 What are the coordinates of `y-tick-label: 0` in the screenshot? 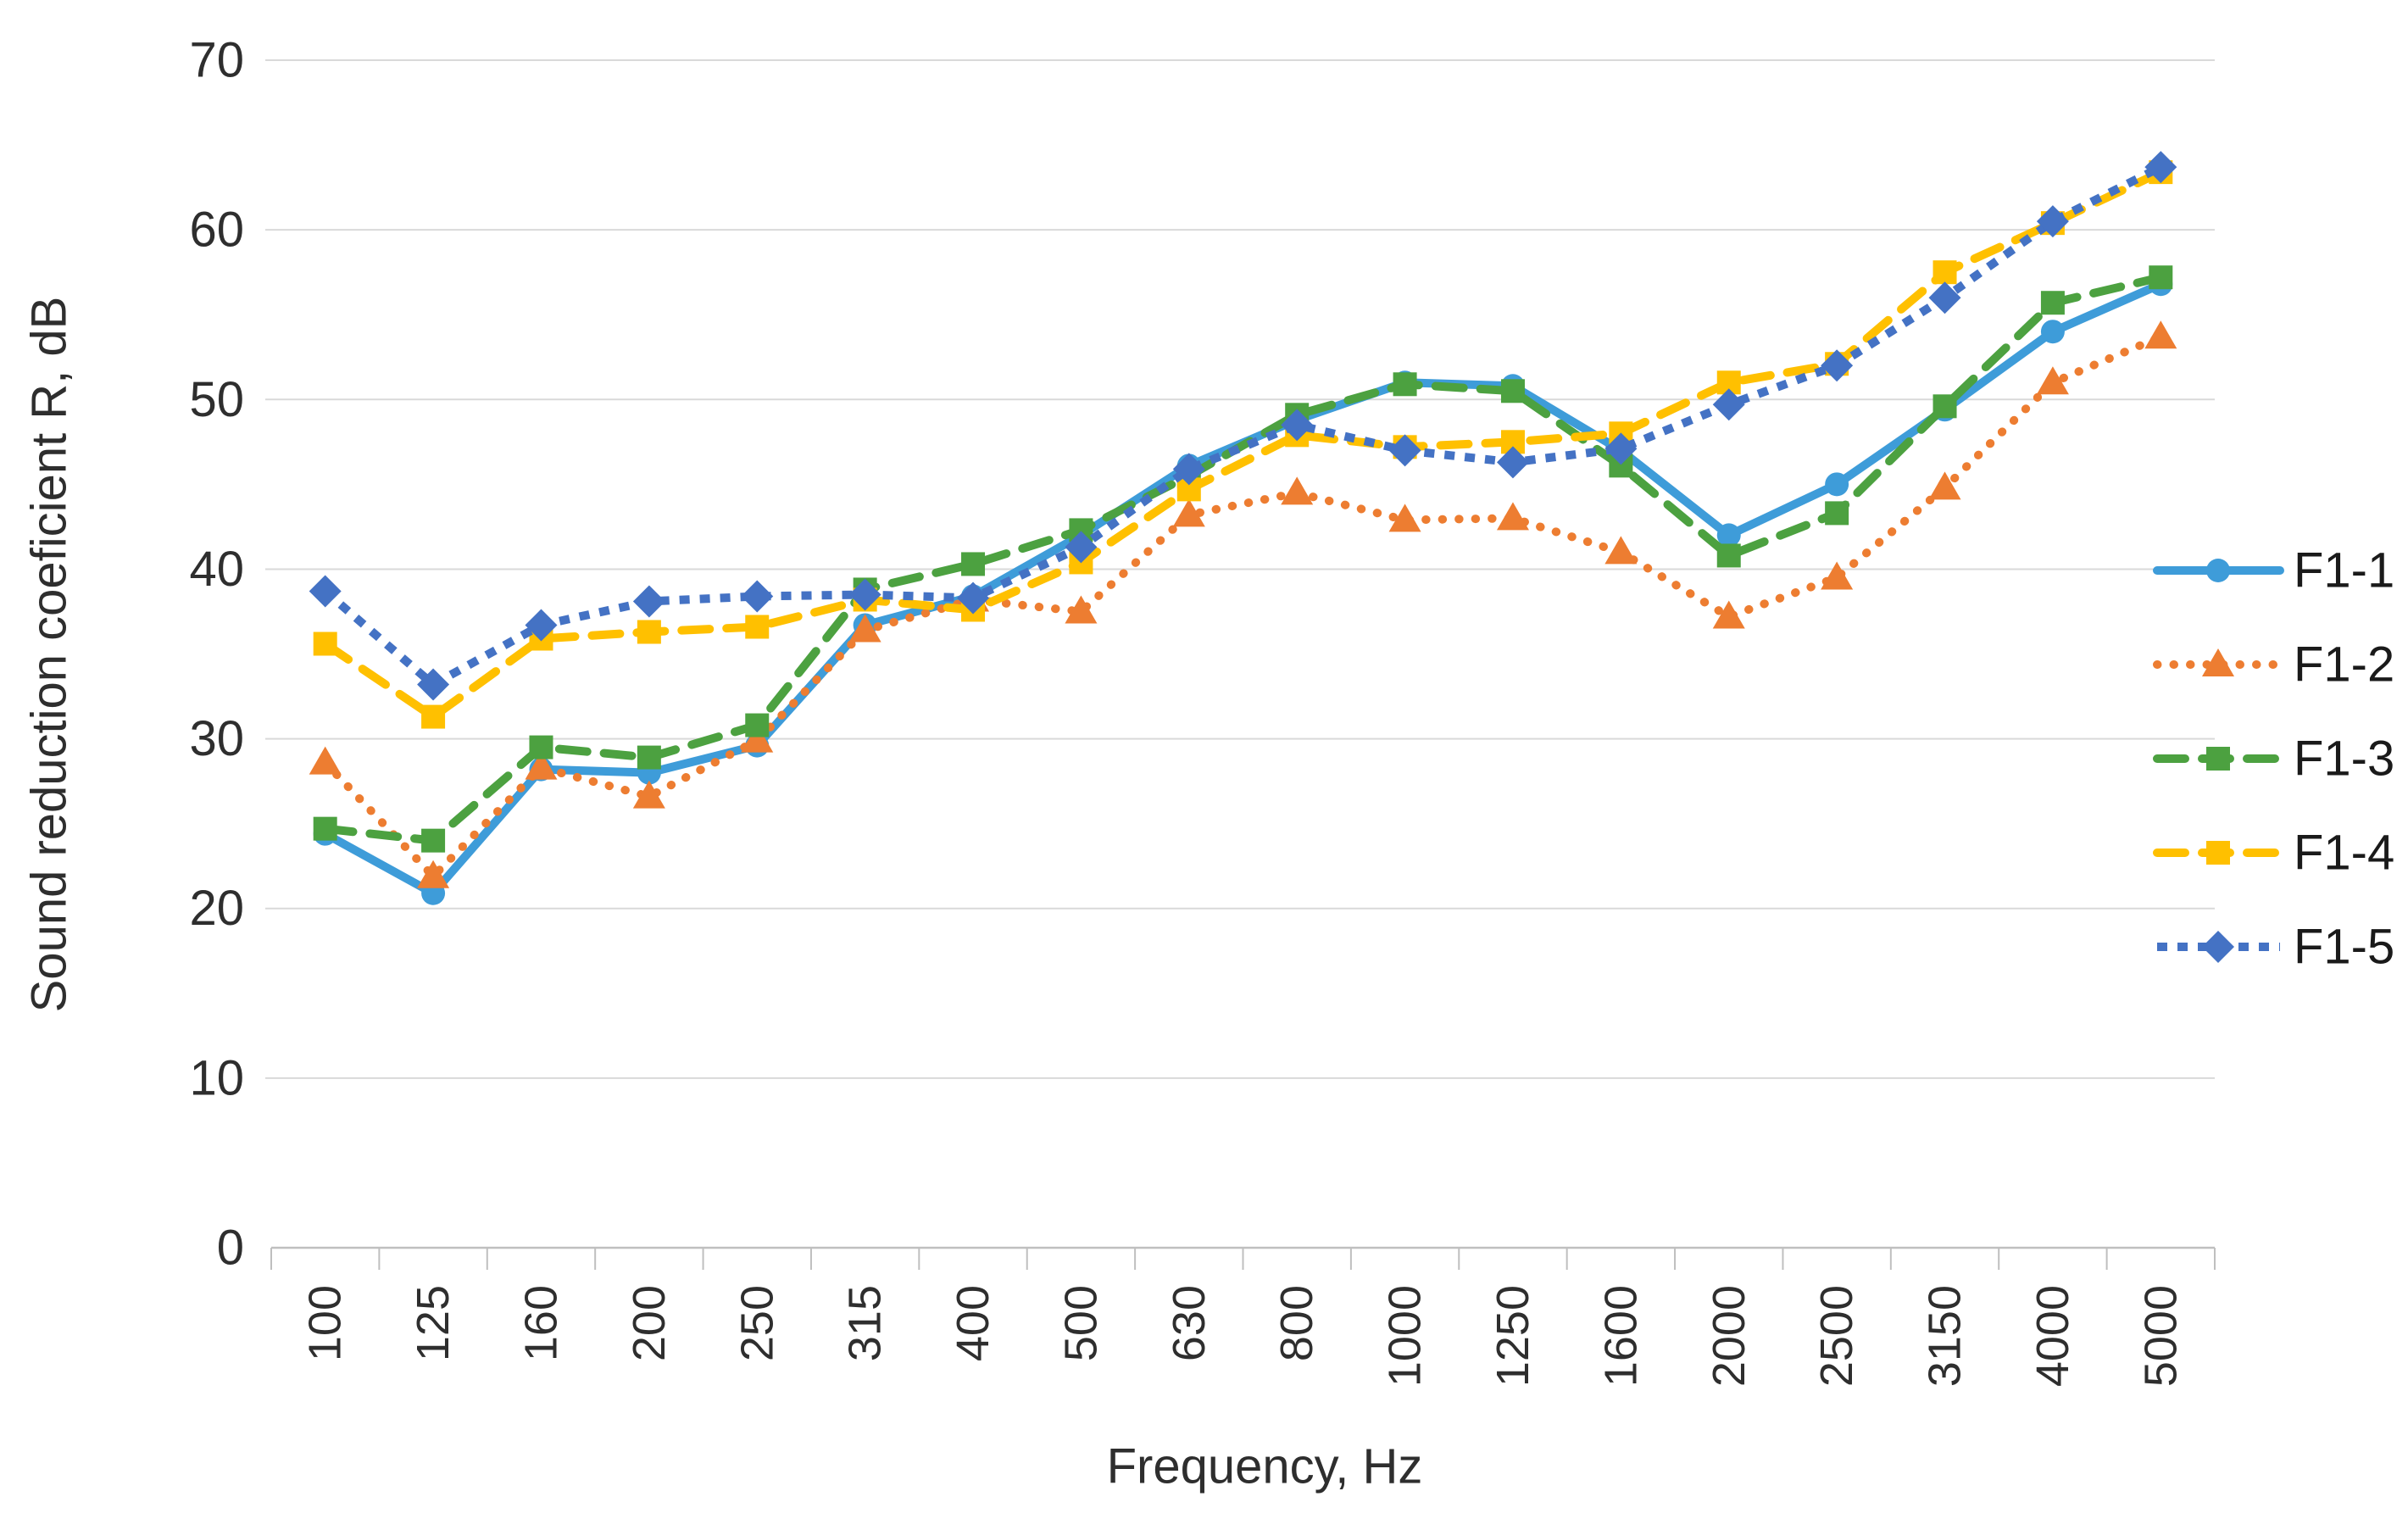 It's located at (230, 1248).